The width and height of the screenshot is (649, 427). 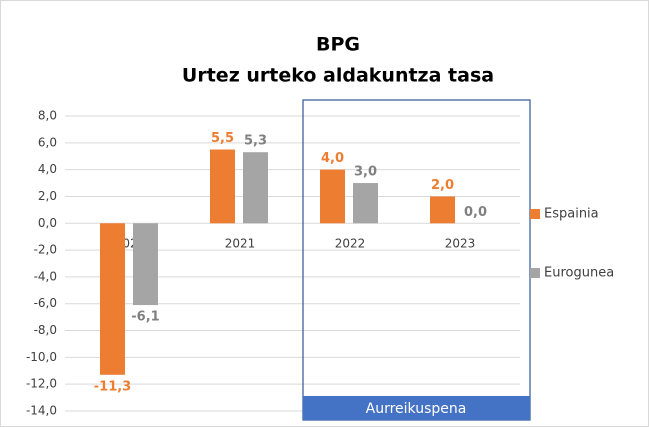 I want to click on forecast-label: Aurreikuspena, so click(x=416, y=409).